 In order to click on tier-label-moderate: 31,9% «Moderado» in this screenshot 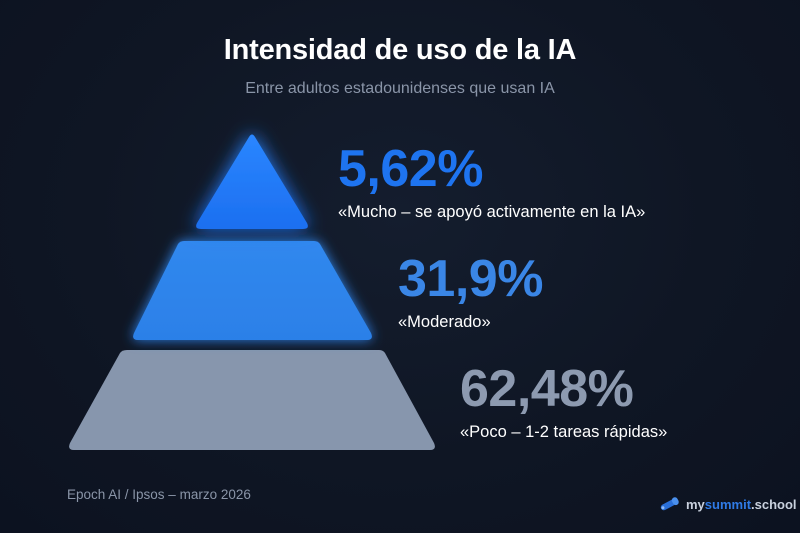, I will do `click(470, 292)`.